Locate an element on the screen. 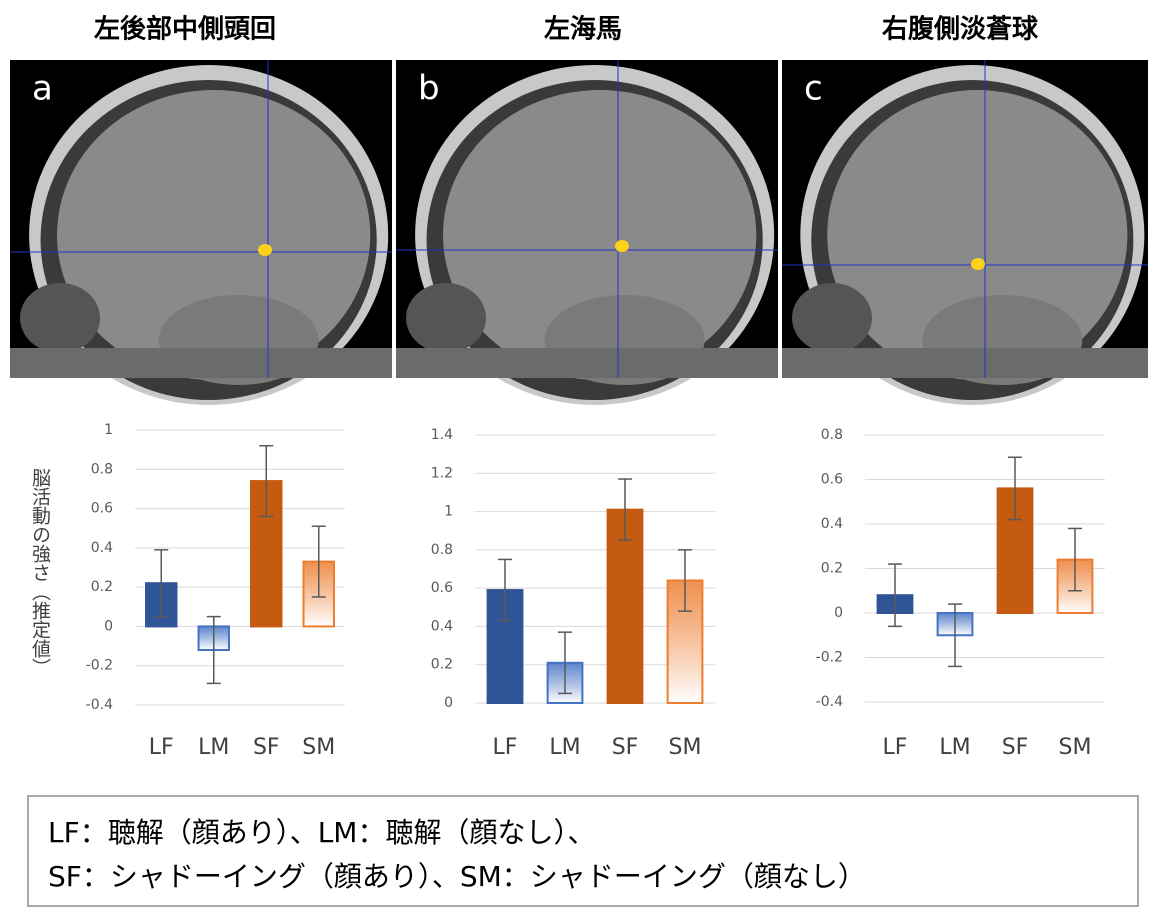 The image size is (1157, 920). panel-label: b is located at coordinates (429, 89).